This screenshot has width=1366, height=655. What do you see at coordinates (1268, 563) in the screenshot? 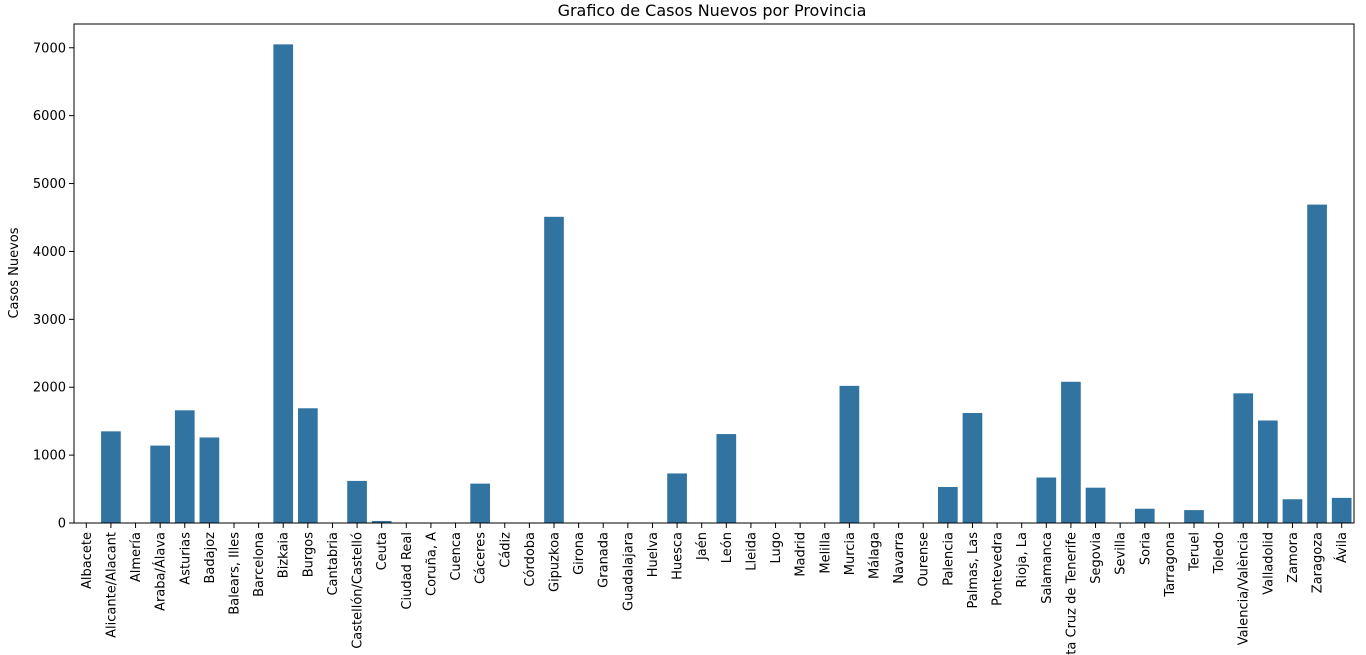
I see `x-tick-label: Valladolid` at bounding box center [1268, 563].